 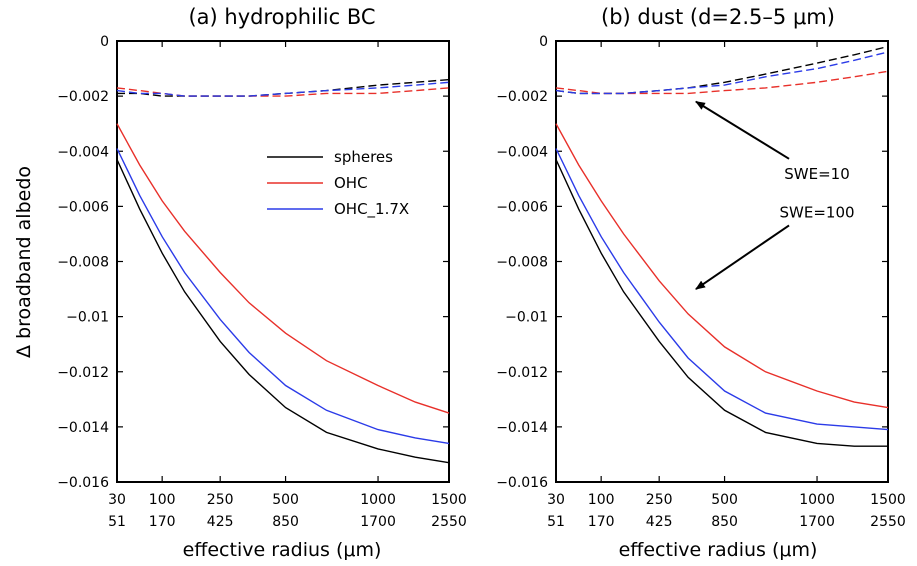 What do you see at coordinates (162, 500) in the screenshot?
I see `panel-a-x-tick-label: 100` at bounding box center [162, 500].